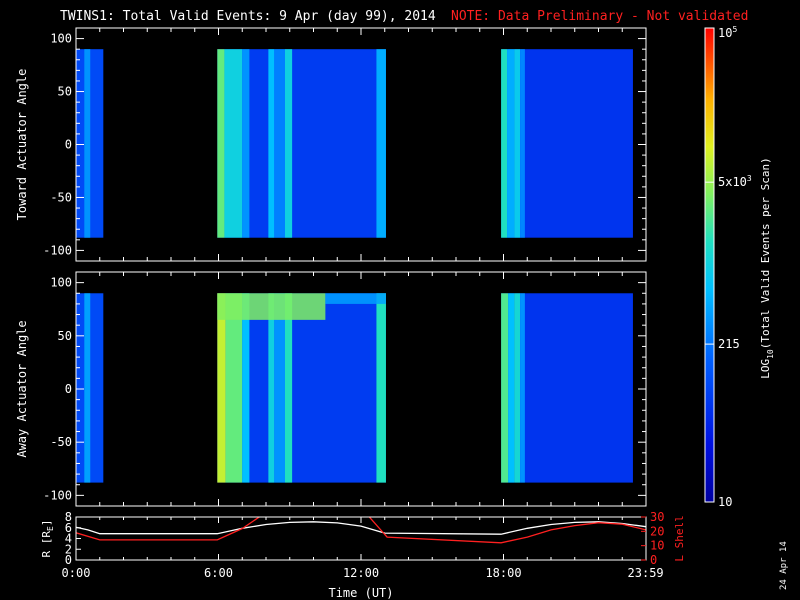  I want to click on y-axis-label: R [RE], so click(47, 539).